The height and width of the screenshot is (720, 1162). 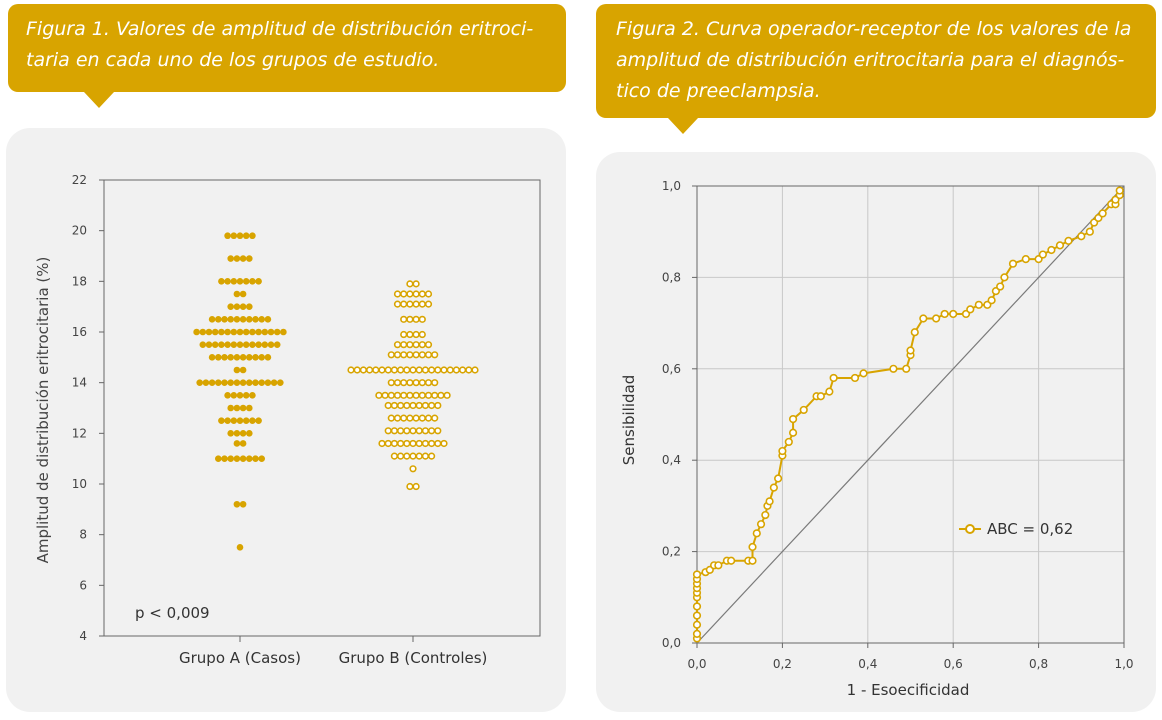 What do you see at coordinates (1030, 529) in the screenshot?
I see `legend-label: ABC = 0,62` at bounding box center [1030, 529].